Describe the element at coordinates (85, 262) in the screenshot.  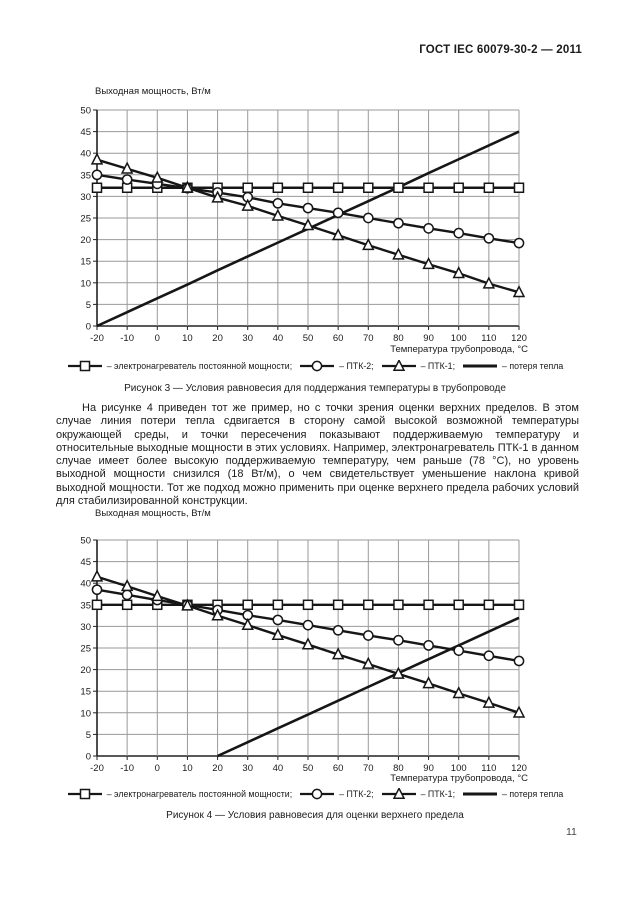
I see `y-tick-label: 15` at that location.